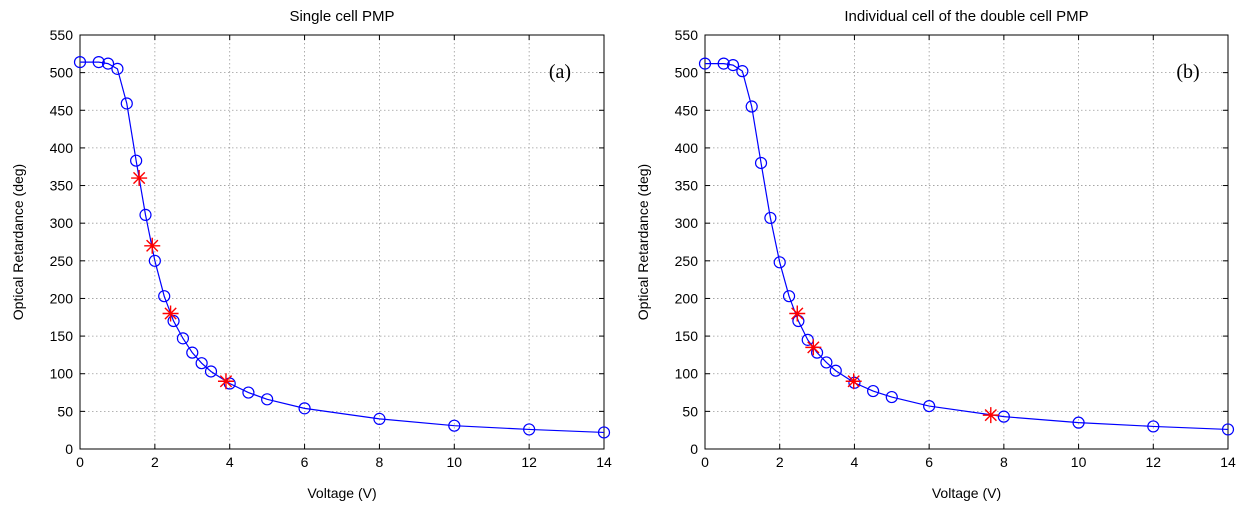  I want to click on chart-title: Individual cell of the double cell PMP, so click(966, 16).